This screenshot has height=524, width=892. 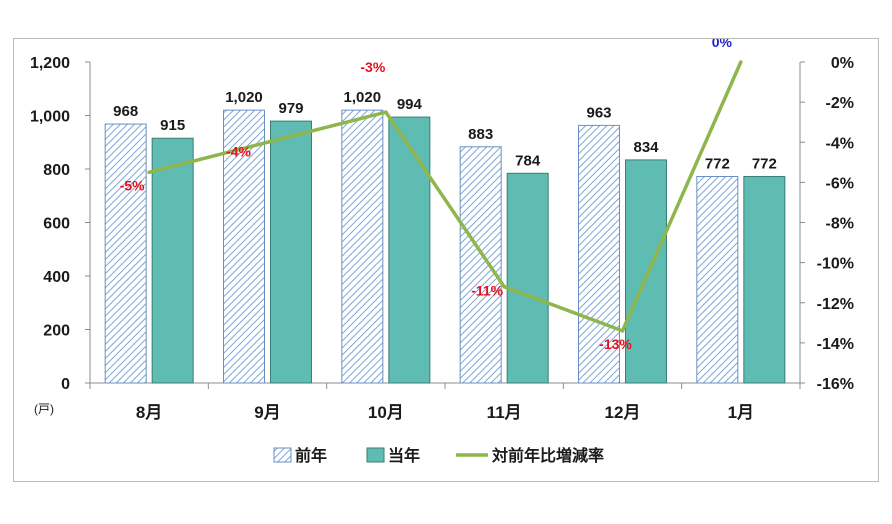 What do you see at coordinates (267, 412) in the screenshot?
I see `x-tick-label: 9月` at bounding box center [267, 412].